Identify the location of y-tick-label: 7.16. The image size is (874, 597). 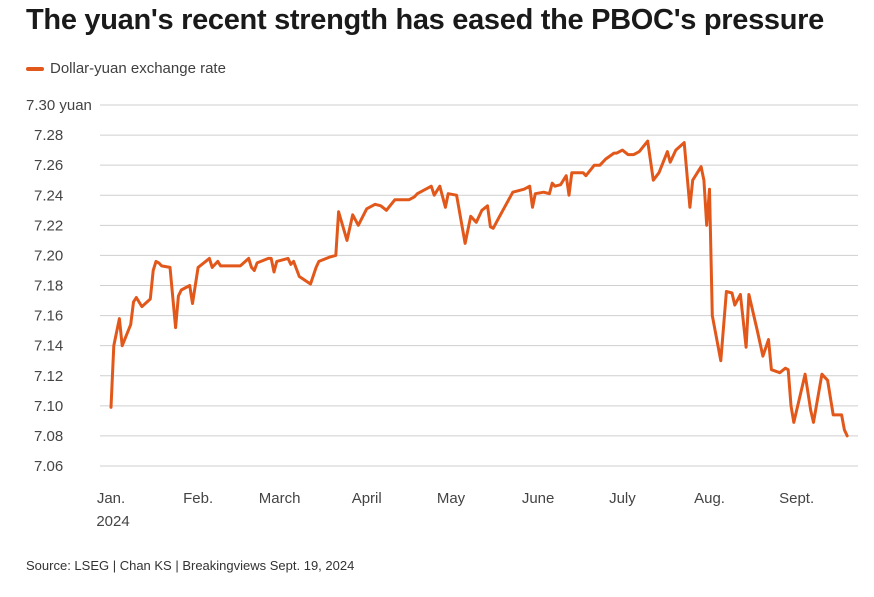
(48, 316).